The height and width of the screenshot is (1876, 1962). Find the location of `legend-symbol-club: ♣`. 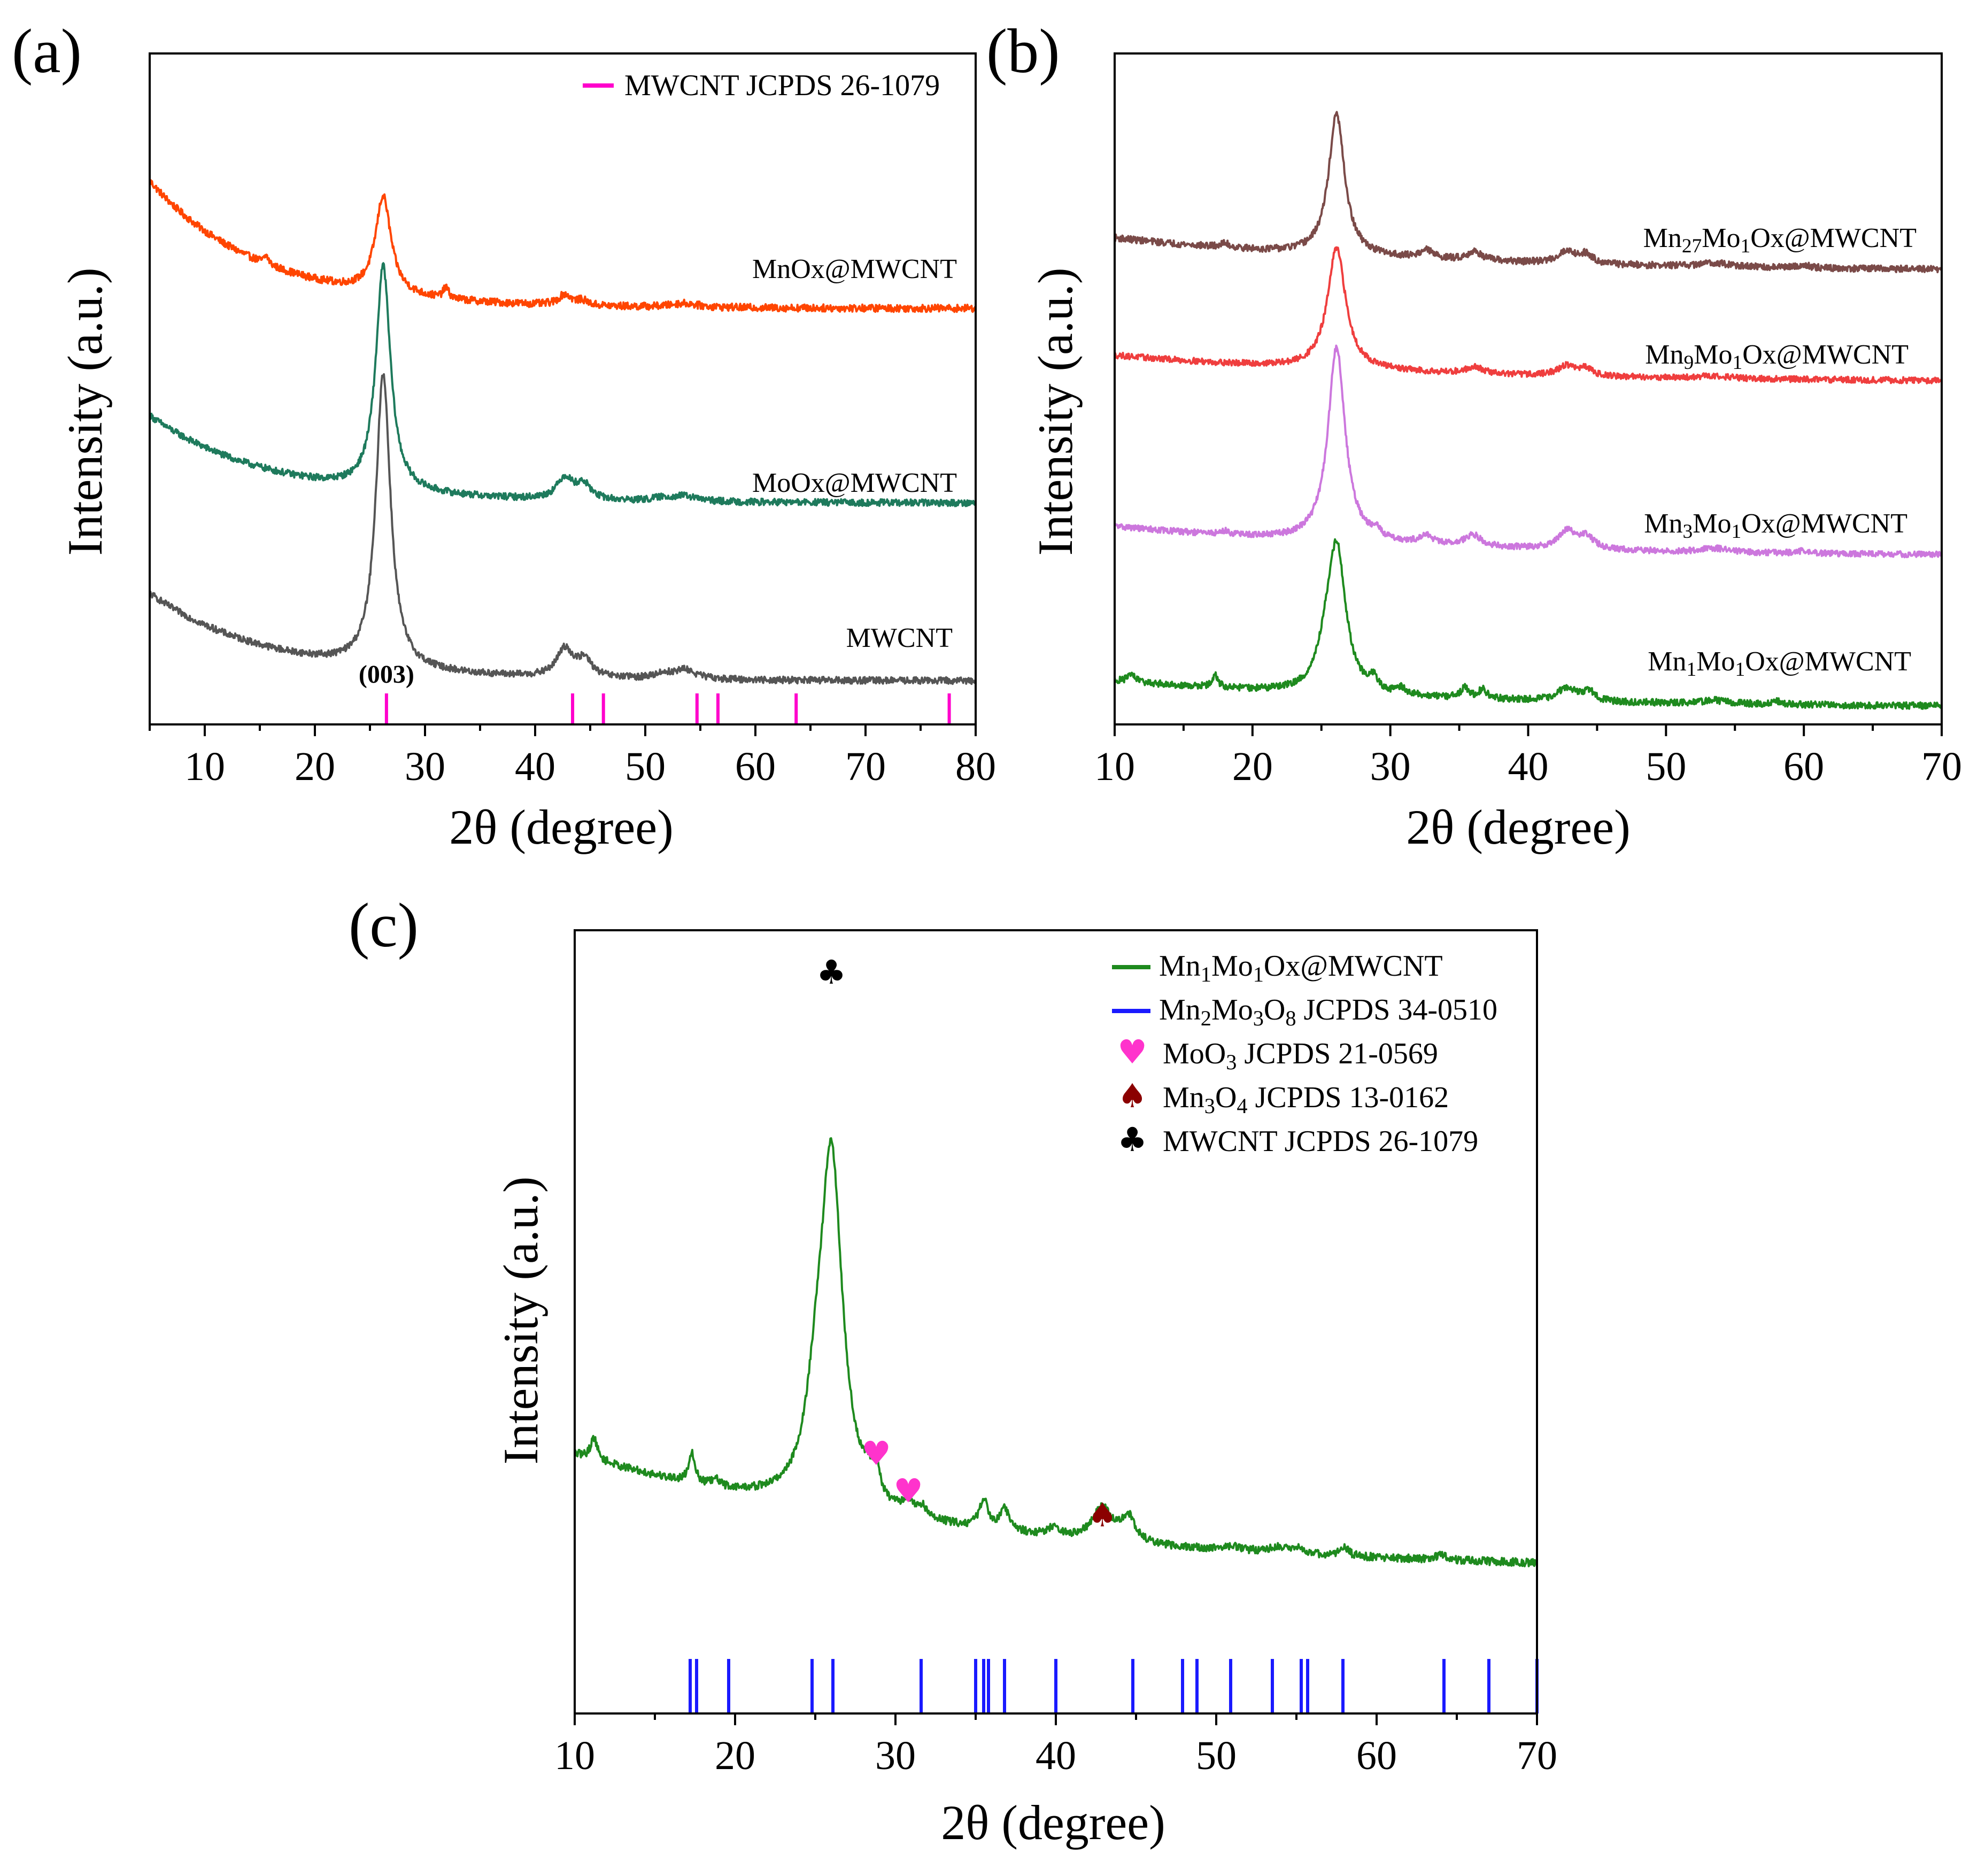

legend-symbol-club: ♣ is located at coordinates (1132, 1139).